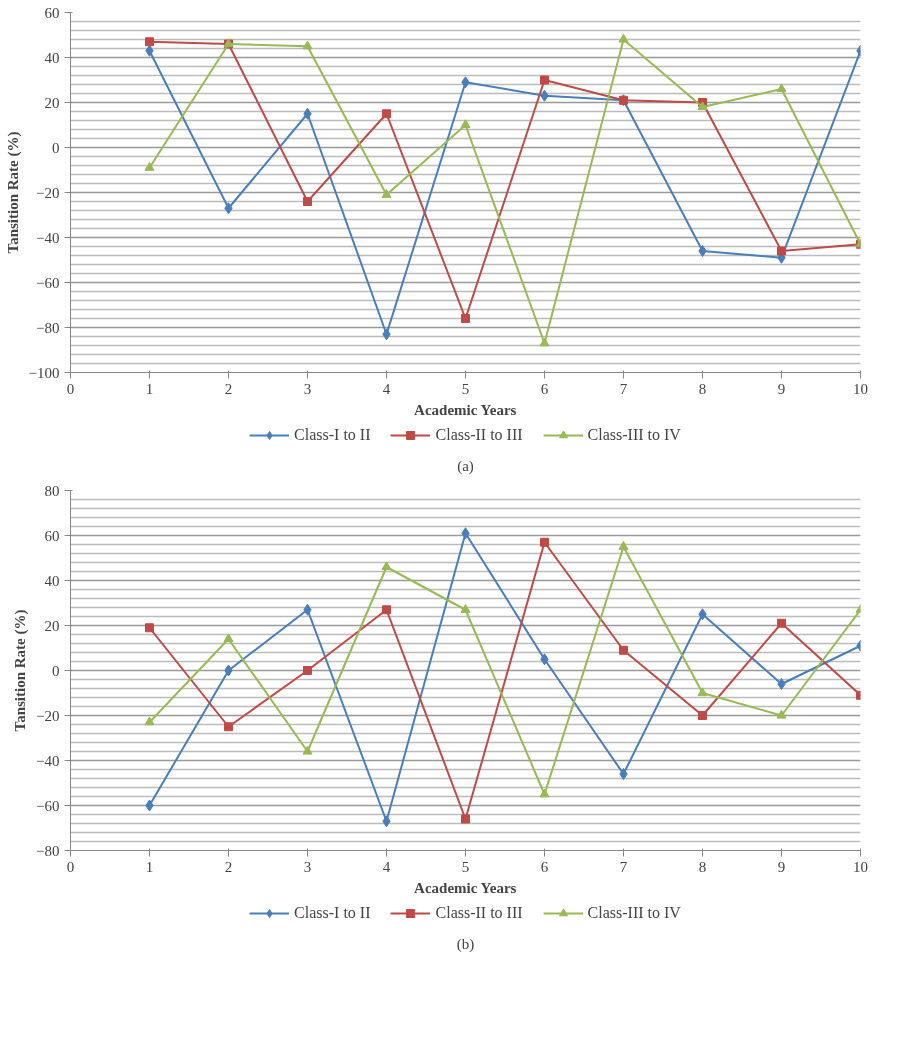 The image size is (898, 1053). I want to click on text: (b), so click(465, 944).